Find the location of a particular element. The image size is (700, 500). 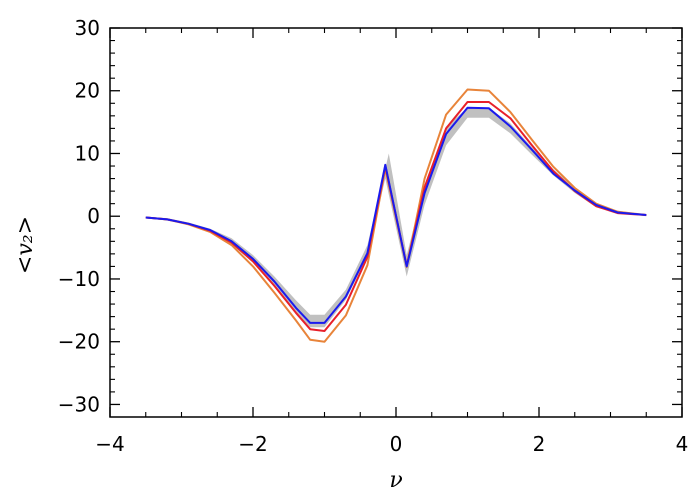

x-tick-label: 4 is located at coordinates (682, 444).